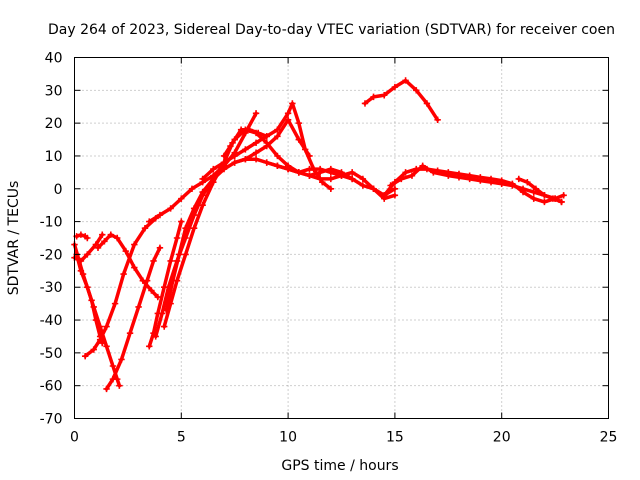 The image size is (640, 480). What do you see at coordinates (14, 238) in the screenshot?
I see `y-axis-label: SDTVAR / TECUs` at bounding box center [14, 238].